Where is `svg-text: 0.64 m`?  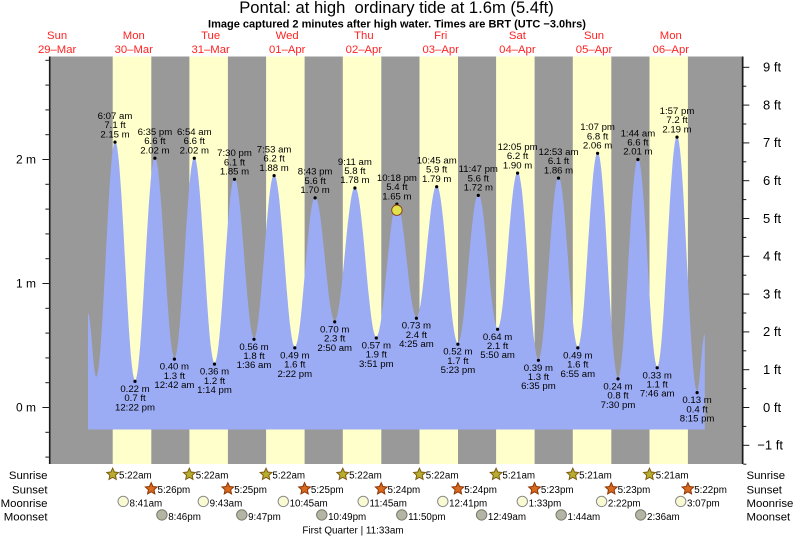
svg-text: 0.64 m is located at coordinates (497, 337).